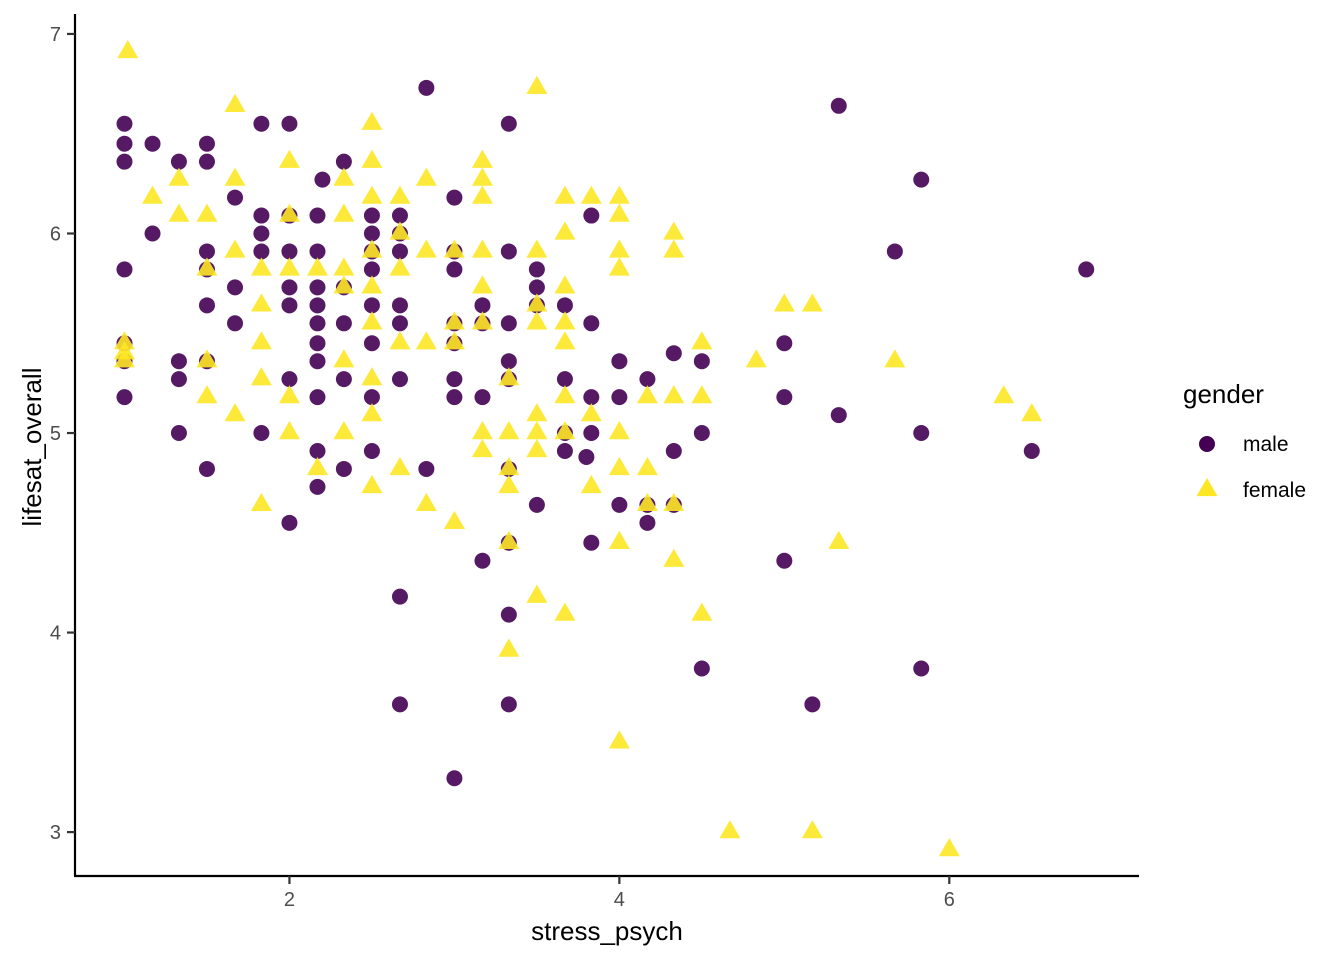 Image resolution: width=1344 pixels, height=960 pixels. I want to click on legend-label-female: female, so click(1274, 490).